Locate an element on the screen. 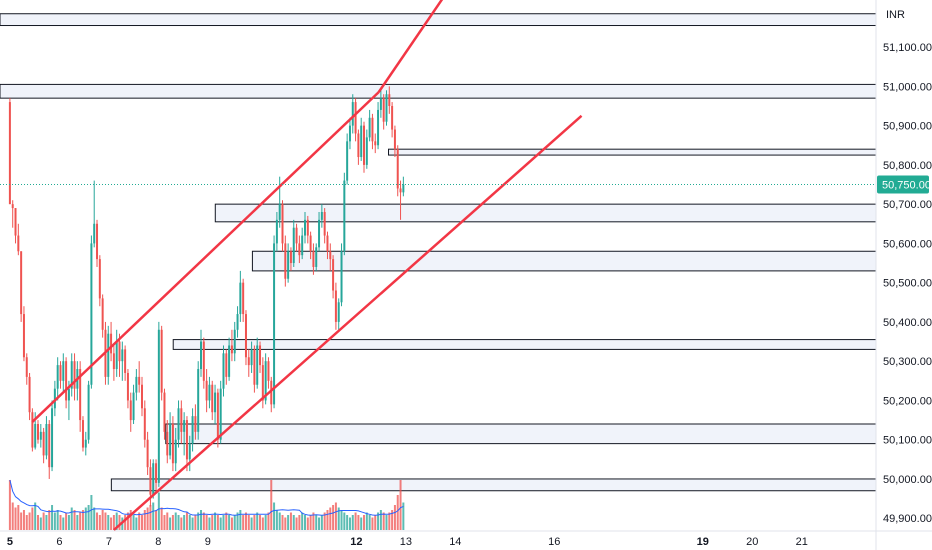 The width and height of the screenshot is (932, 550). x-tick-label: 14 is located at coordinates (455, 542).